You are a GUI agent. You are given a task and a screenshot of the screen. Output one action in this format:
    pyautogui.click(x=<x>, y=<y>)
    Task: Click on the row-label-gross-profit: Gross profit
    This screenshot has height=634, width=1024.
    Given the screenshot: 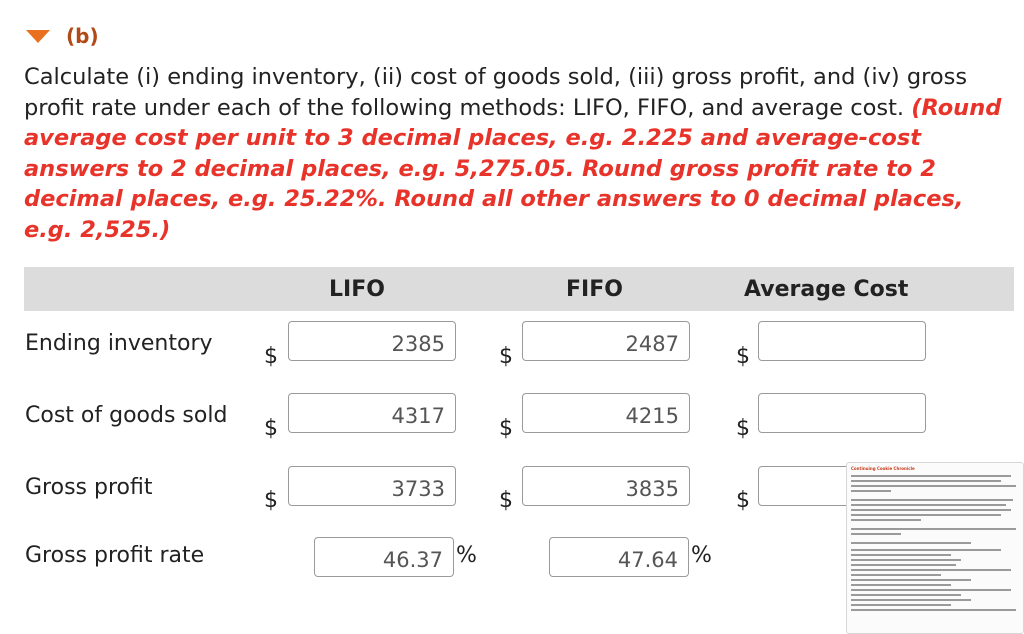 What is the action you would take?
    pyautogui.click(x=89, y=487)
    